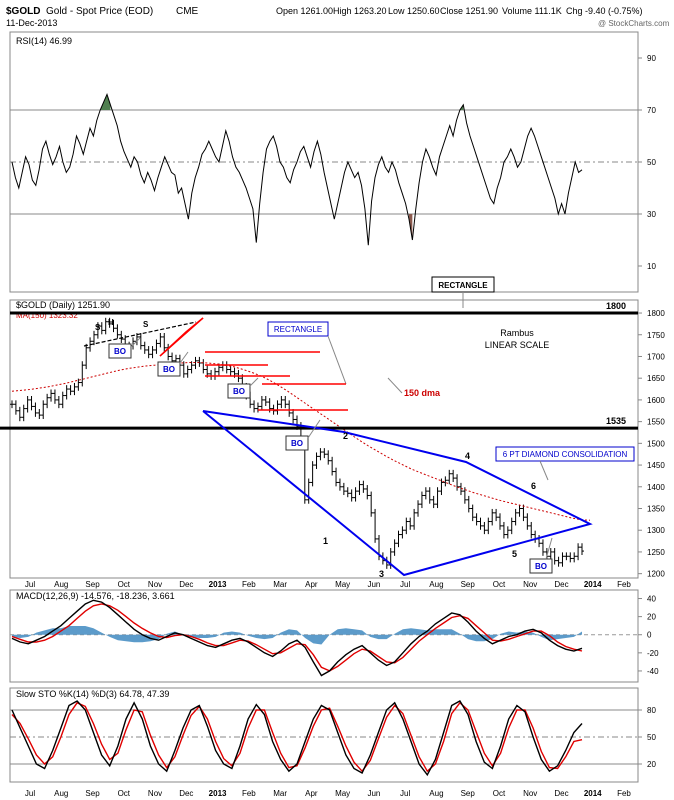 This screenshot has width=674, height=800. I want to click on dma-label: 150 dma, so click(422, 393).